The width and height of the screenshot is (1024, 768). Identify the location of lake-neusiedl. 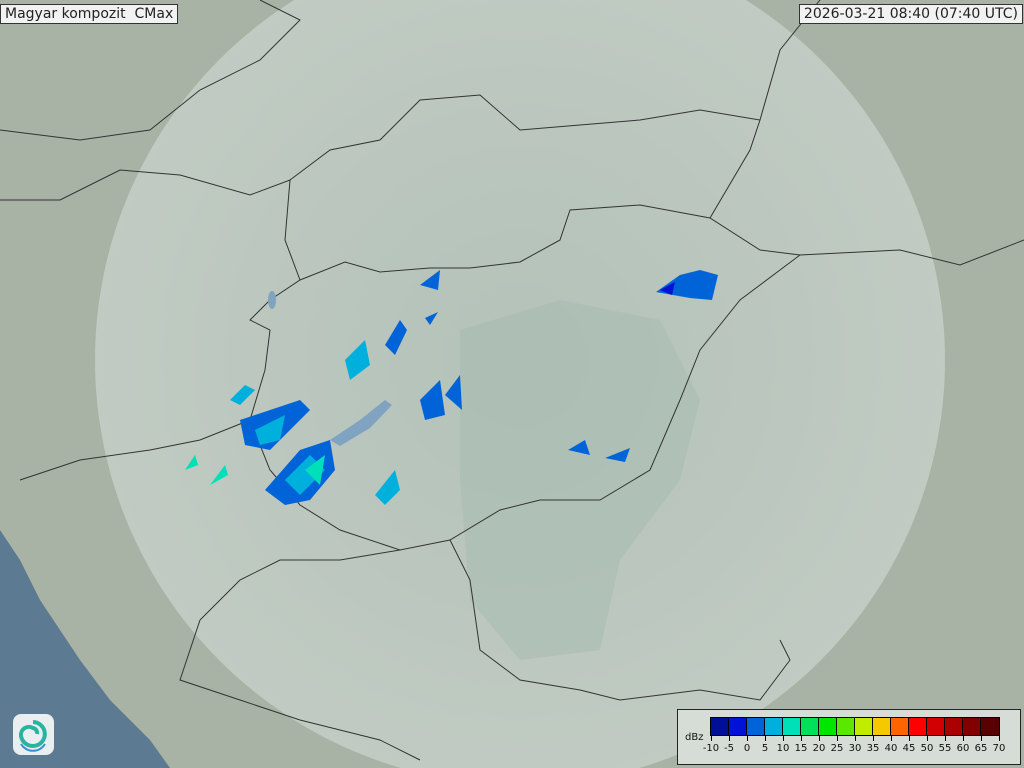
(272, 300).